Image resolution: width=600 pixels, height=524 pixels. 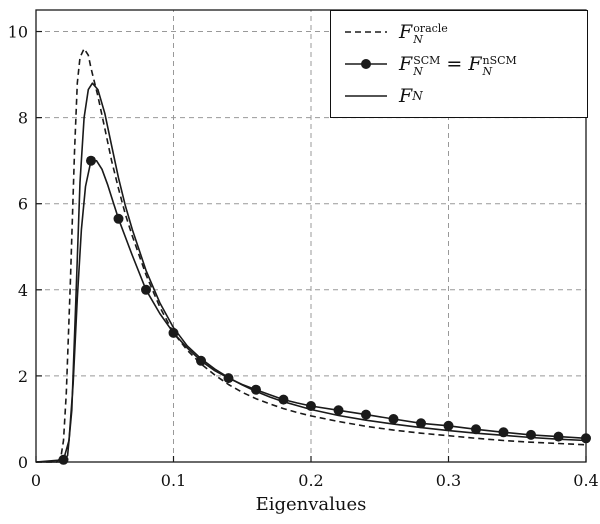 What do you see at coordinates (36, 480) in the screenshot?
I see `x-tick-label: 0` at bounding box center [36, 480].